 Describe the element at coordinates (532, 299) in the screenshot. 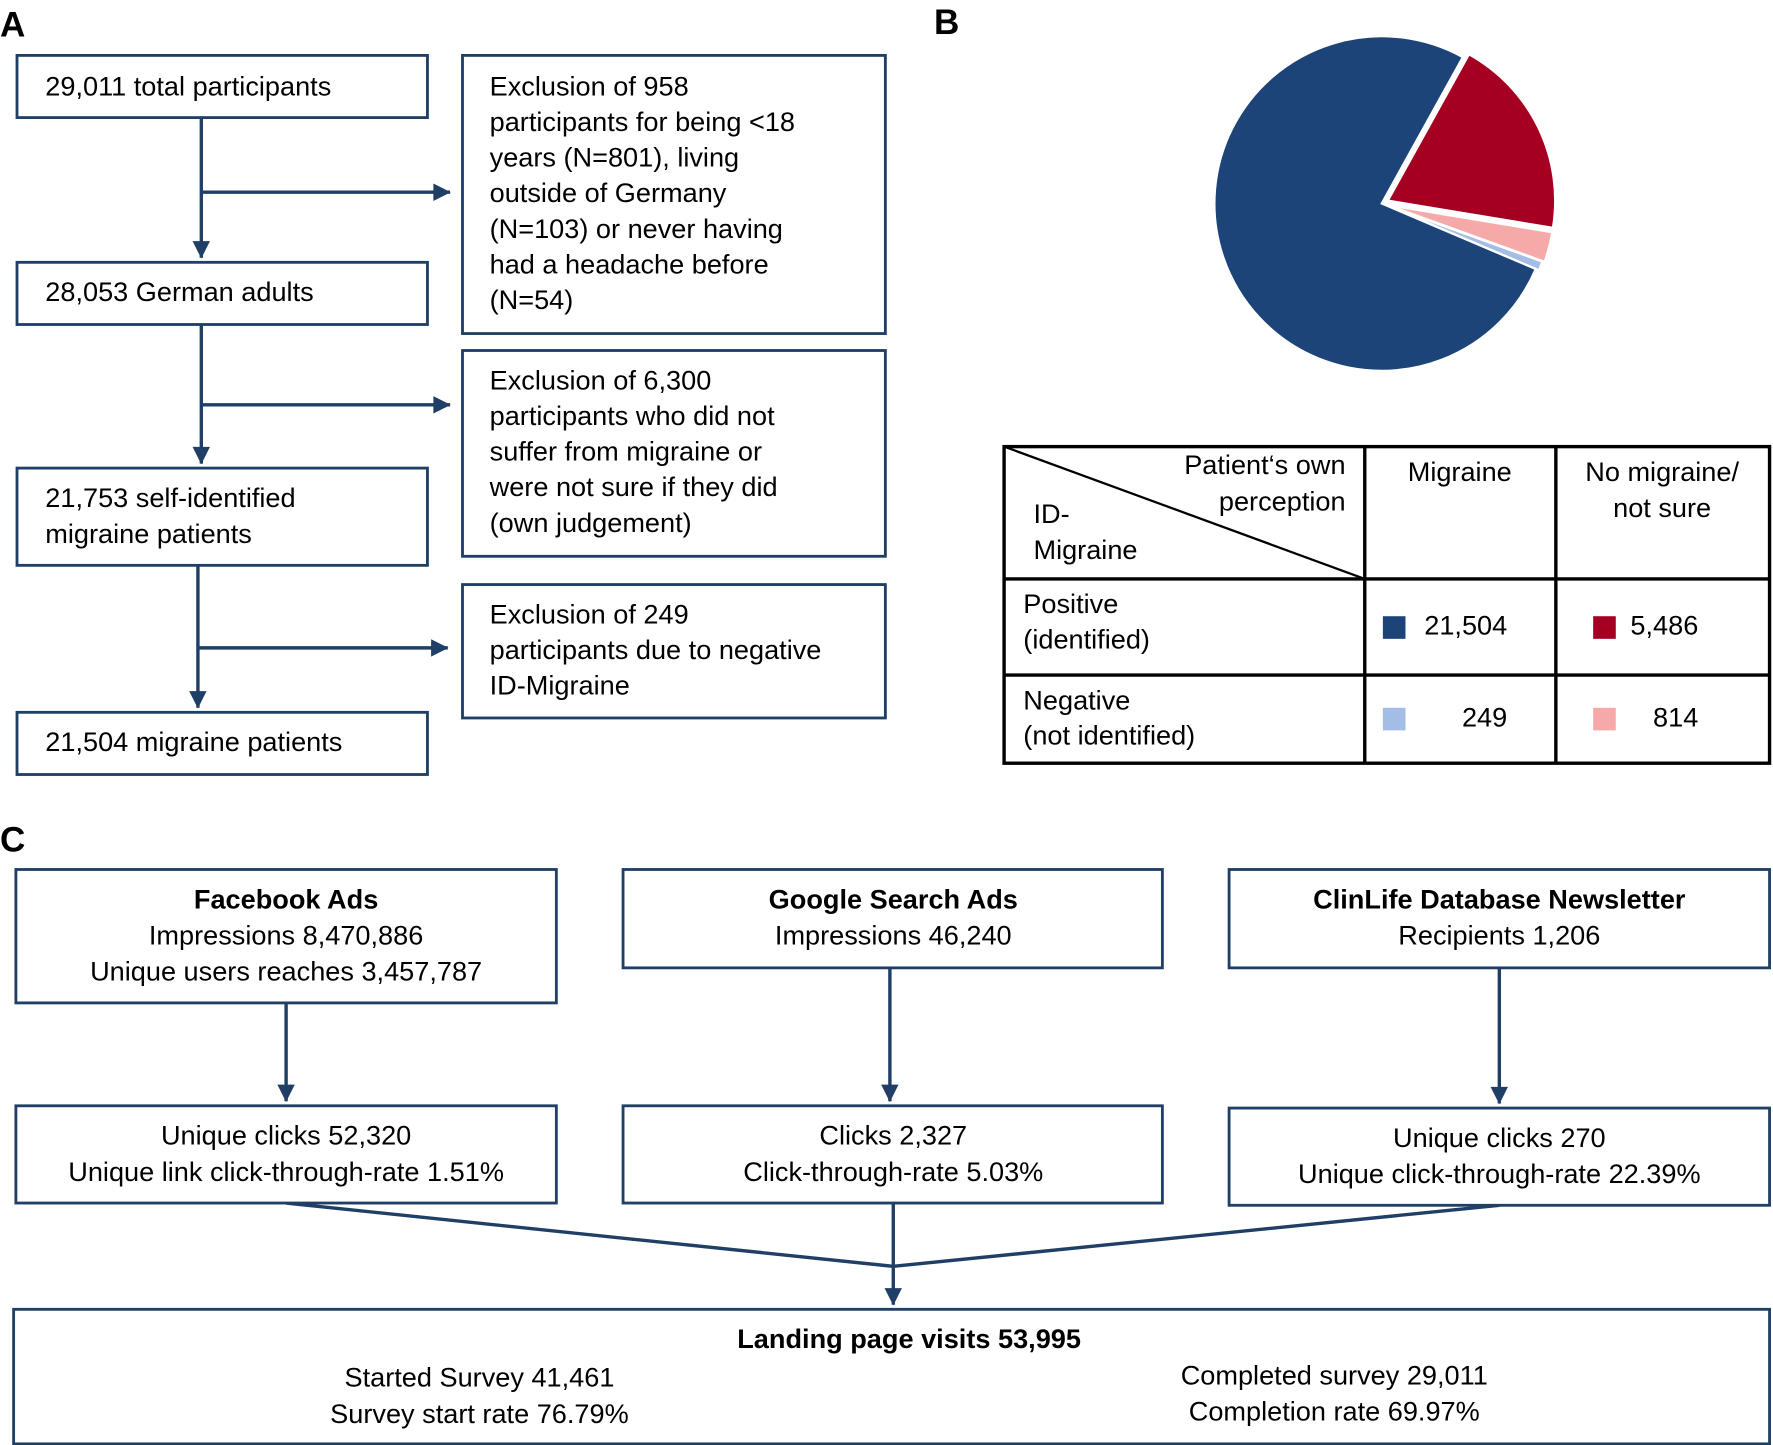

I see `exclusion-text: (N=54)` at that location.